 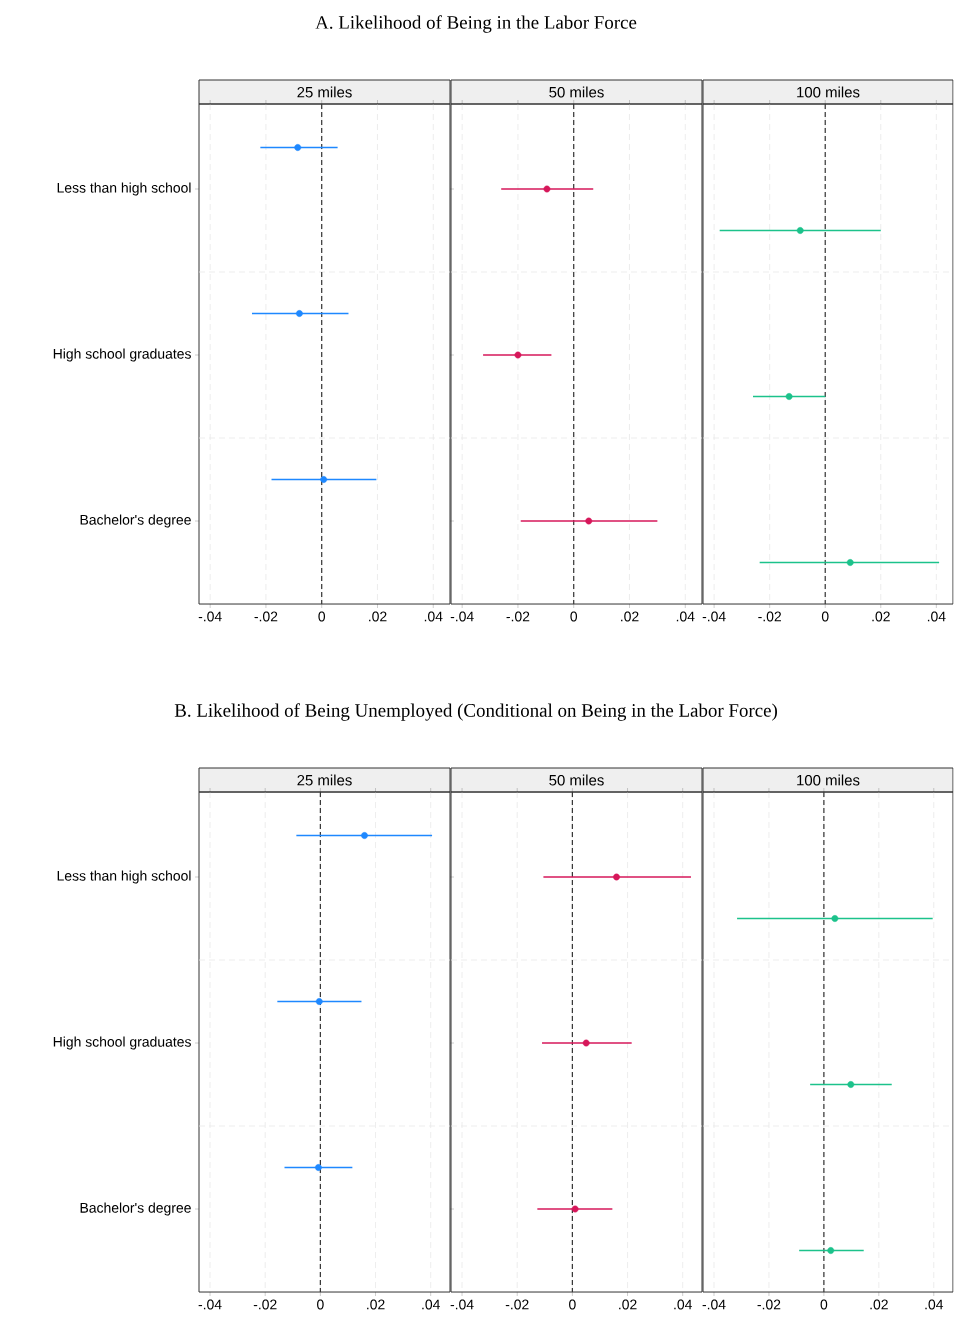 What do you see at coordinates (476, 712) in the screenshot?
I see `text: B. Likelihood of Being Unemployed (Conditional on Being in the Labor Force)` at bounding box center [476, 712].